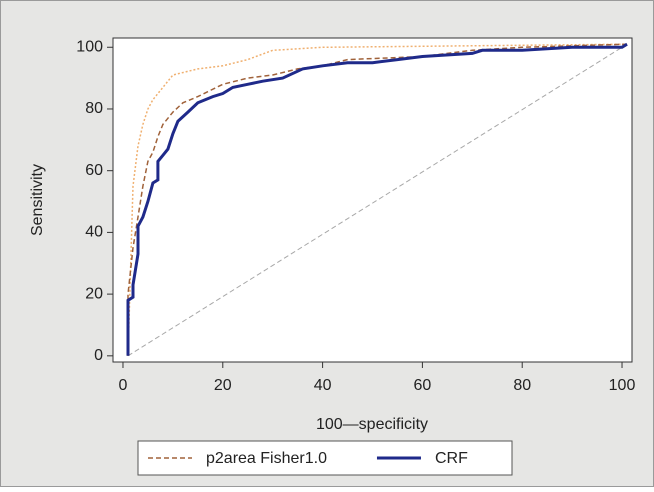 The width and height of the screenshot is (654, 492). Describe the element at coordinates (266, 458) in the screenshot. I see `legend-label: p2area Fisher1.0` at that location.